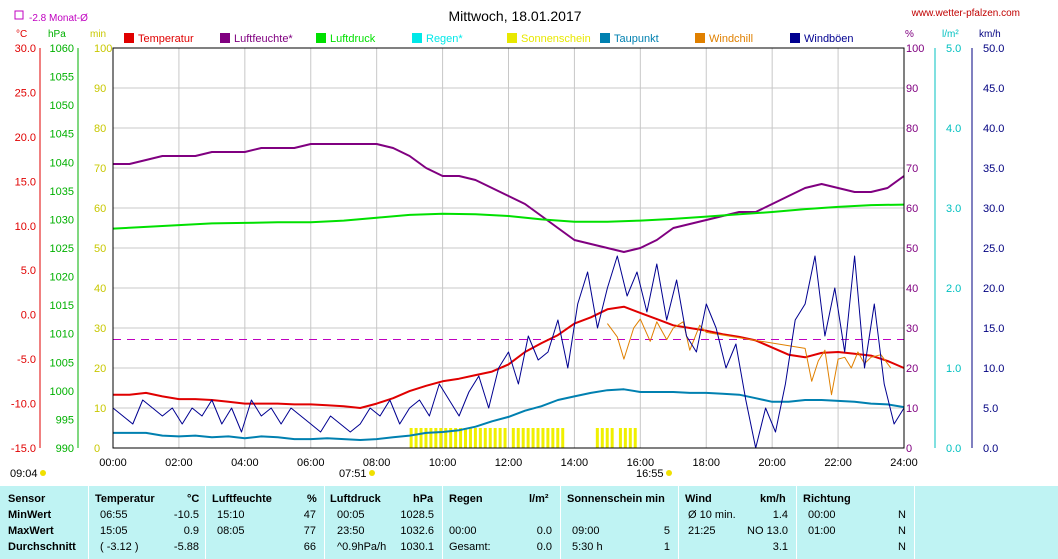 This screenshot has height=559, width=1058. What do you see at coordinates (100, 329) in the screenshot?
I see `sunshine-axis-label: 30` at bounding box center [100, 329].